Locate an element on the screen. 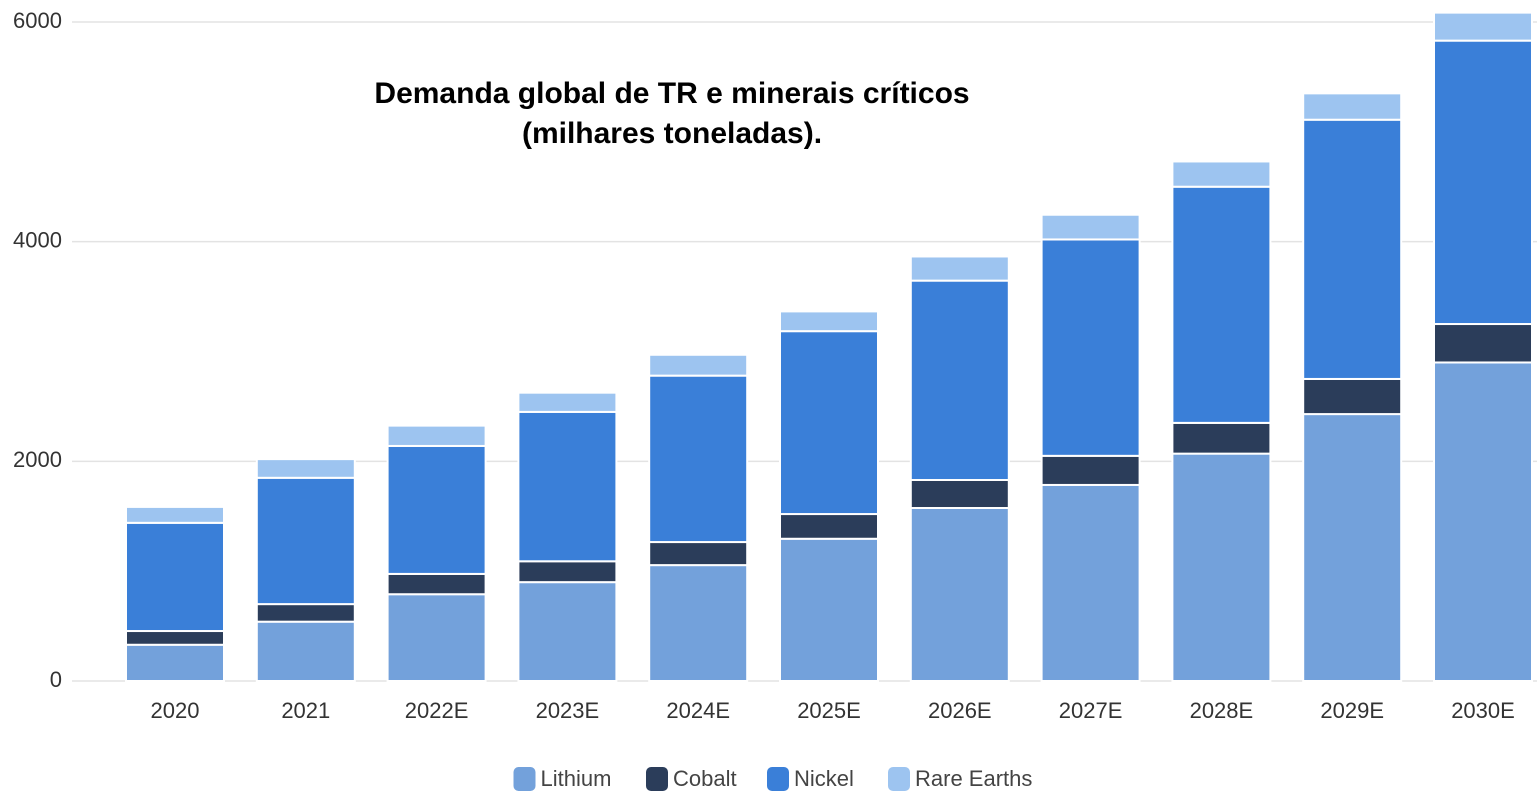 This screenshot has height=797, width=1537. y-tick-label: 6000 is located at coordinates (37, 20).